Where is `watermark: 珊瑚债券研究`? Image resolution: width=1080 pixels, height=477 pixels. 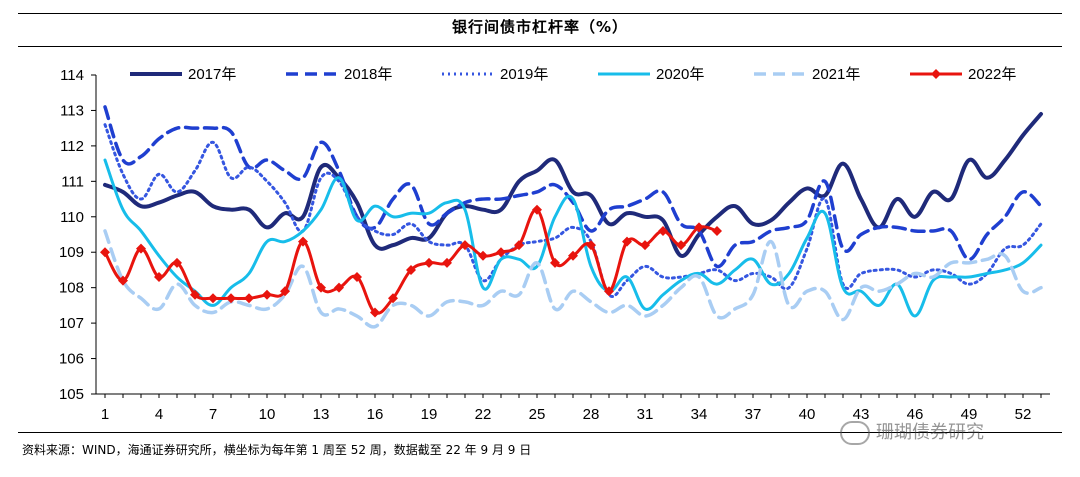 watermark: 珊瑚债券研究 is located at coordinates (912, 431).